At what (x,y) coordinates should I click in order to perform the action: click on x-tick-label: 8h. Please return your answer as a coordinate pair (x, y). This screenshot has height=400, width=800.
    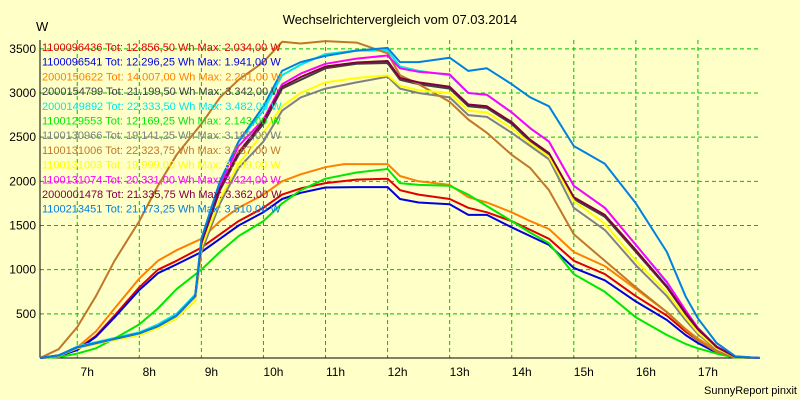
    Looking at the image, I should click on (149, 372).